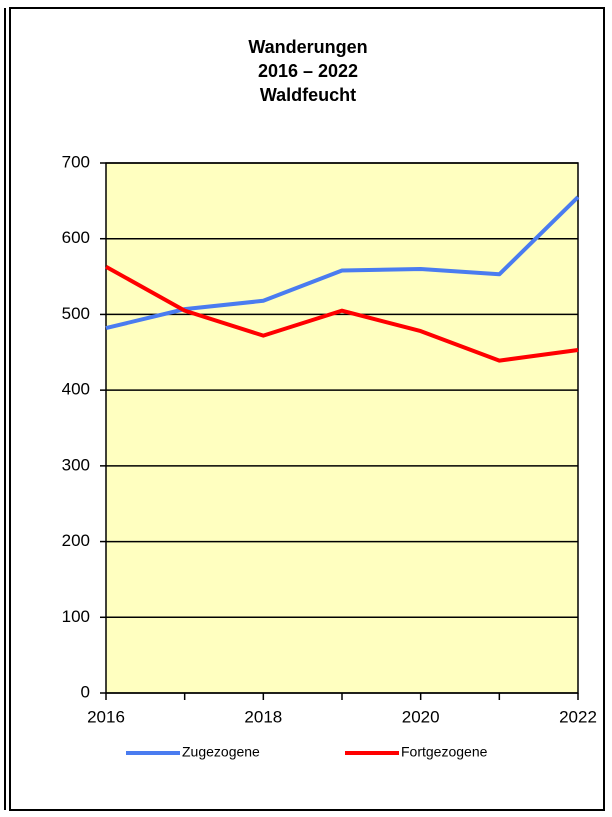  Describe the element at coordinates (76, 389) in the screenshot. I see `y-tick-label: 400` at that location.